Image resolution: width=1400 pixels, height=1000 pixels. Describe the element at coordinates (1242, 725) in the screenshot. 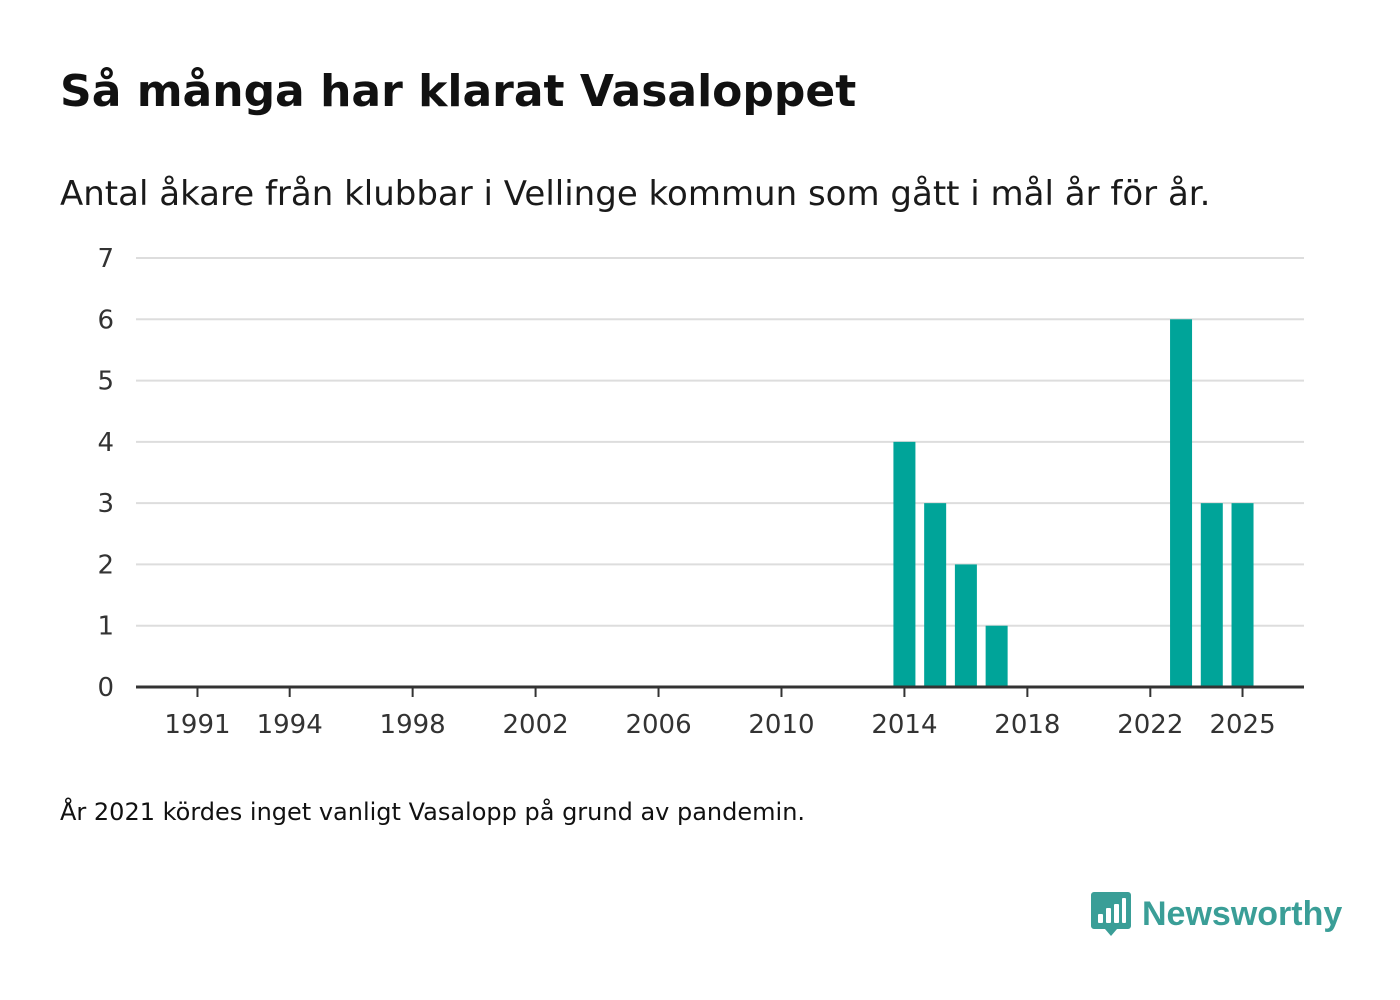

I see `x-tick-label: 2025` at that location.